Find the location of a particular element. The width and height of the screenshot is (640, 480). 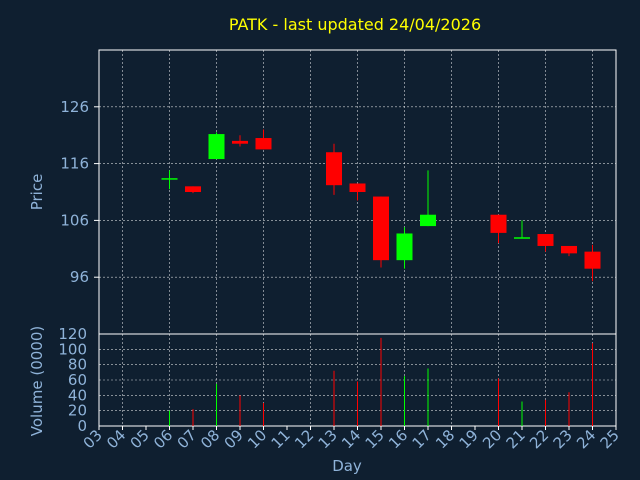

x-tick-label: 12 is located at coordinates (304, 439).